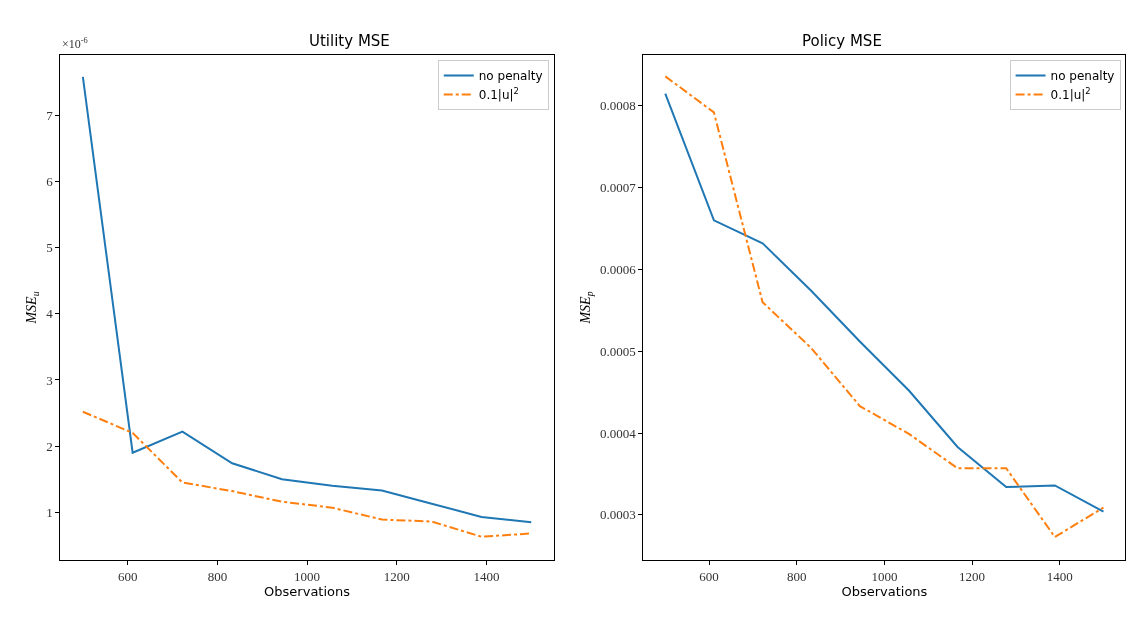 The height and width of the screenshot is (621, 1141). I want to click on y-tick-label: 5, so click(49, 248).